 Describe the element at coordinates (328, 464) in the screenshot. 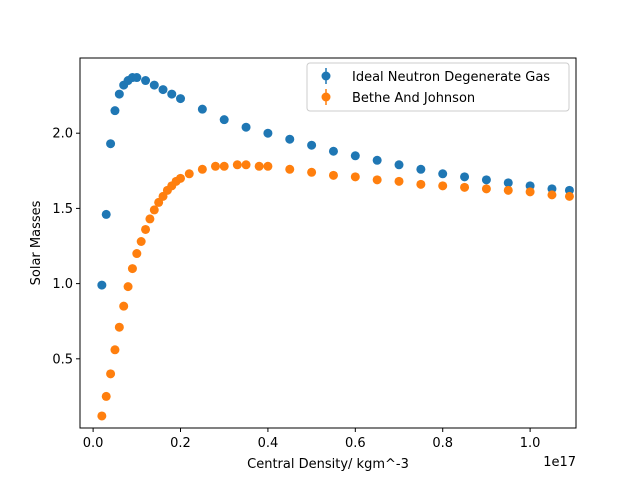

I see `x-axis-label: Central Density/ kgm^-3` at that location.